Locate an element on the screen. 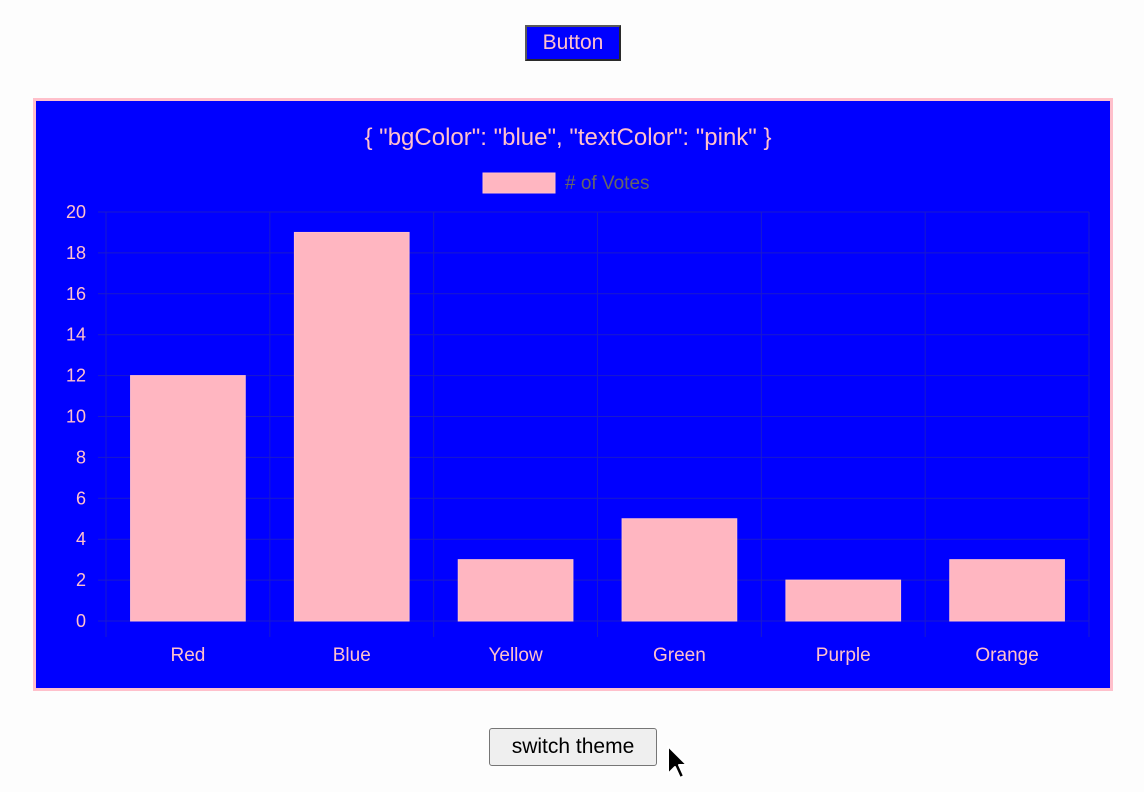 Image resolution: width=1144 pixels, height=792 pixels. x-tick-label: Red is located at coordinates (187, 655).